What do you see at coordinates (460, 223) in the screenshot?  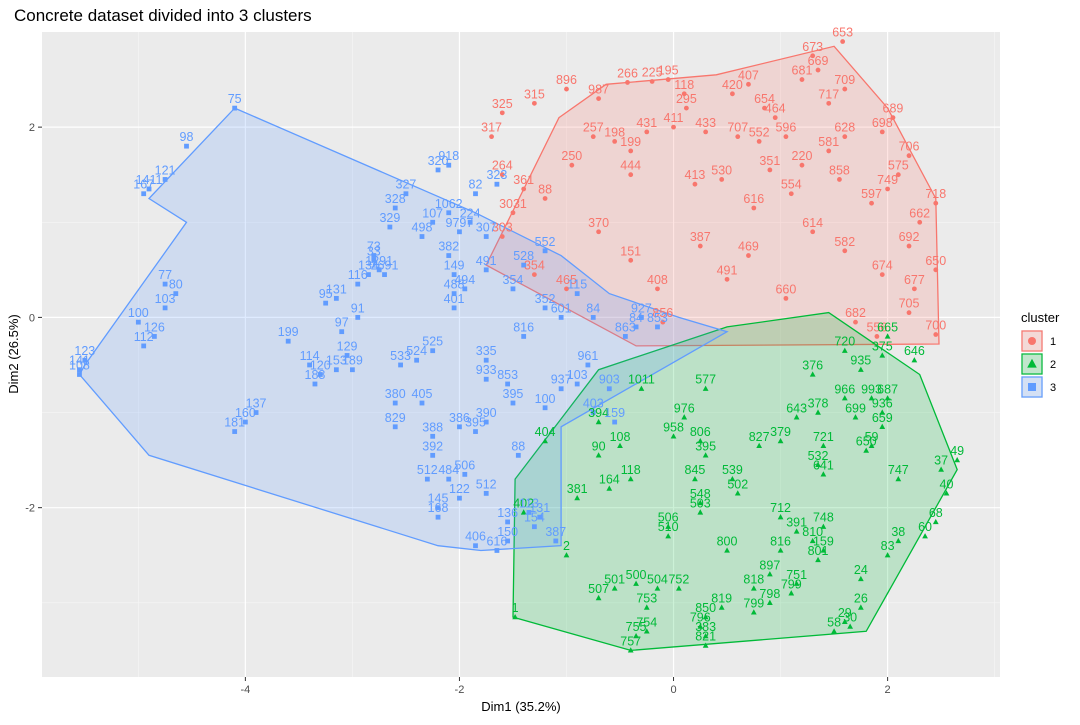 I see `cluster-3-point-label: 9797` at bounding box center [460, 223].